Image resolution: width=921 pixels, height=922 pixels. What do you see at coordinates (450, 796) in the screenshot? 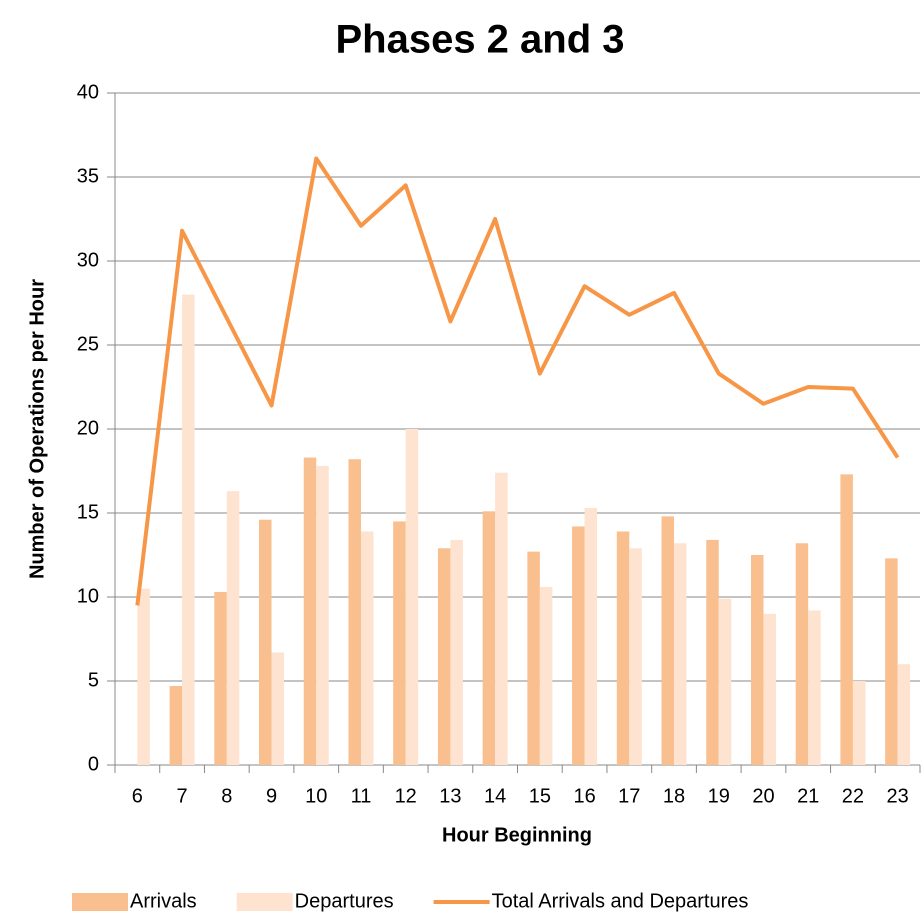
I see `x-tick-label: 13` at bounding box center [450, 796].